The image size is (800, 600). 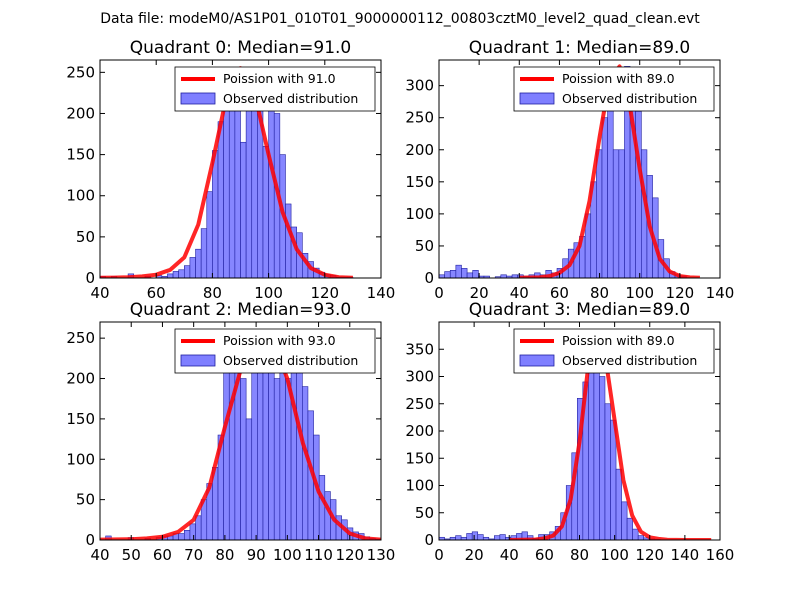 What do you see at coordinates (275, 351) in the screenshot?
I see `legend: Poission with 93.0 Observed distribution` at bounding box center [275, 351].